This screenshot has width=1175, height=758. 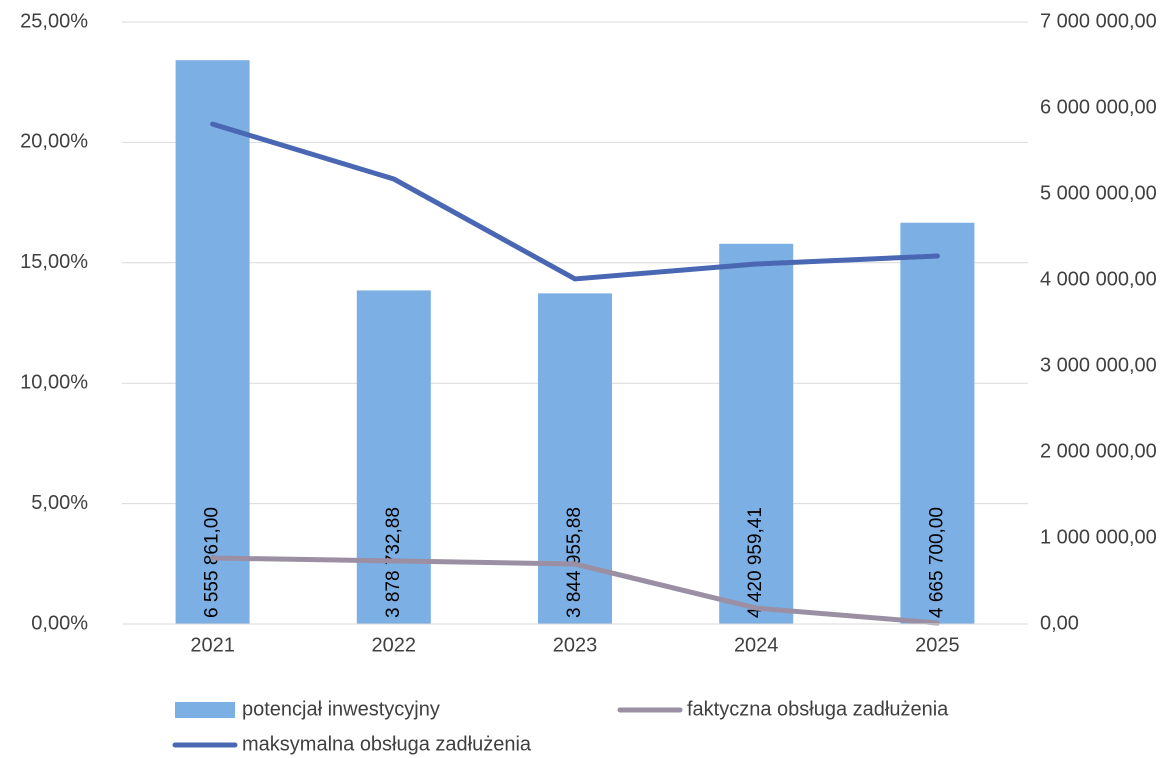 What do you see at coordinates (1098, 279) in the screenshot?
I see `y2-tick-label: 4 000 000,00` at bounding box center [1098, 279].